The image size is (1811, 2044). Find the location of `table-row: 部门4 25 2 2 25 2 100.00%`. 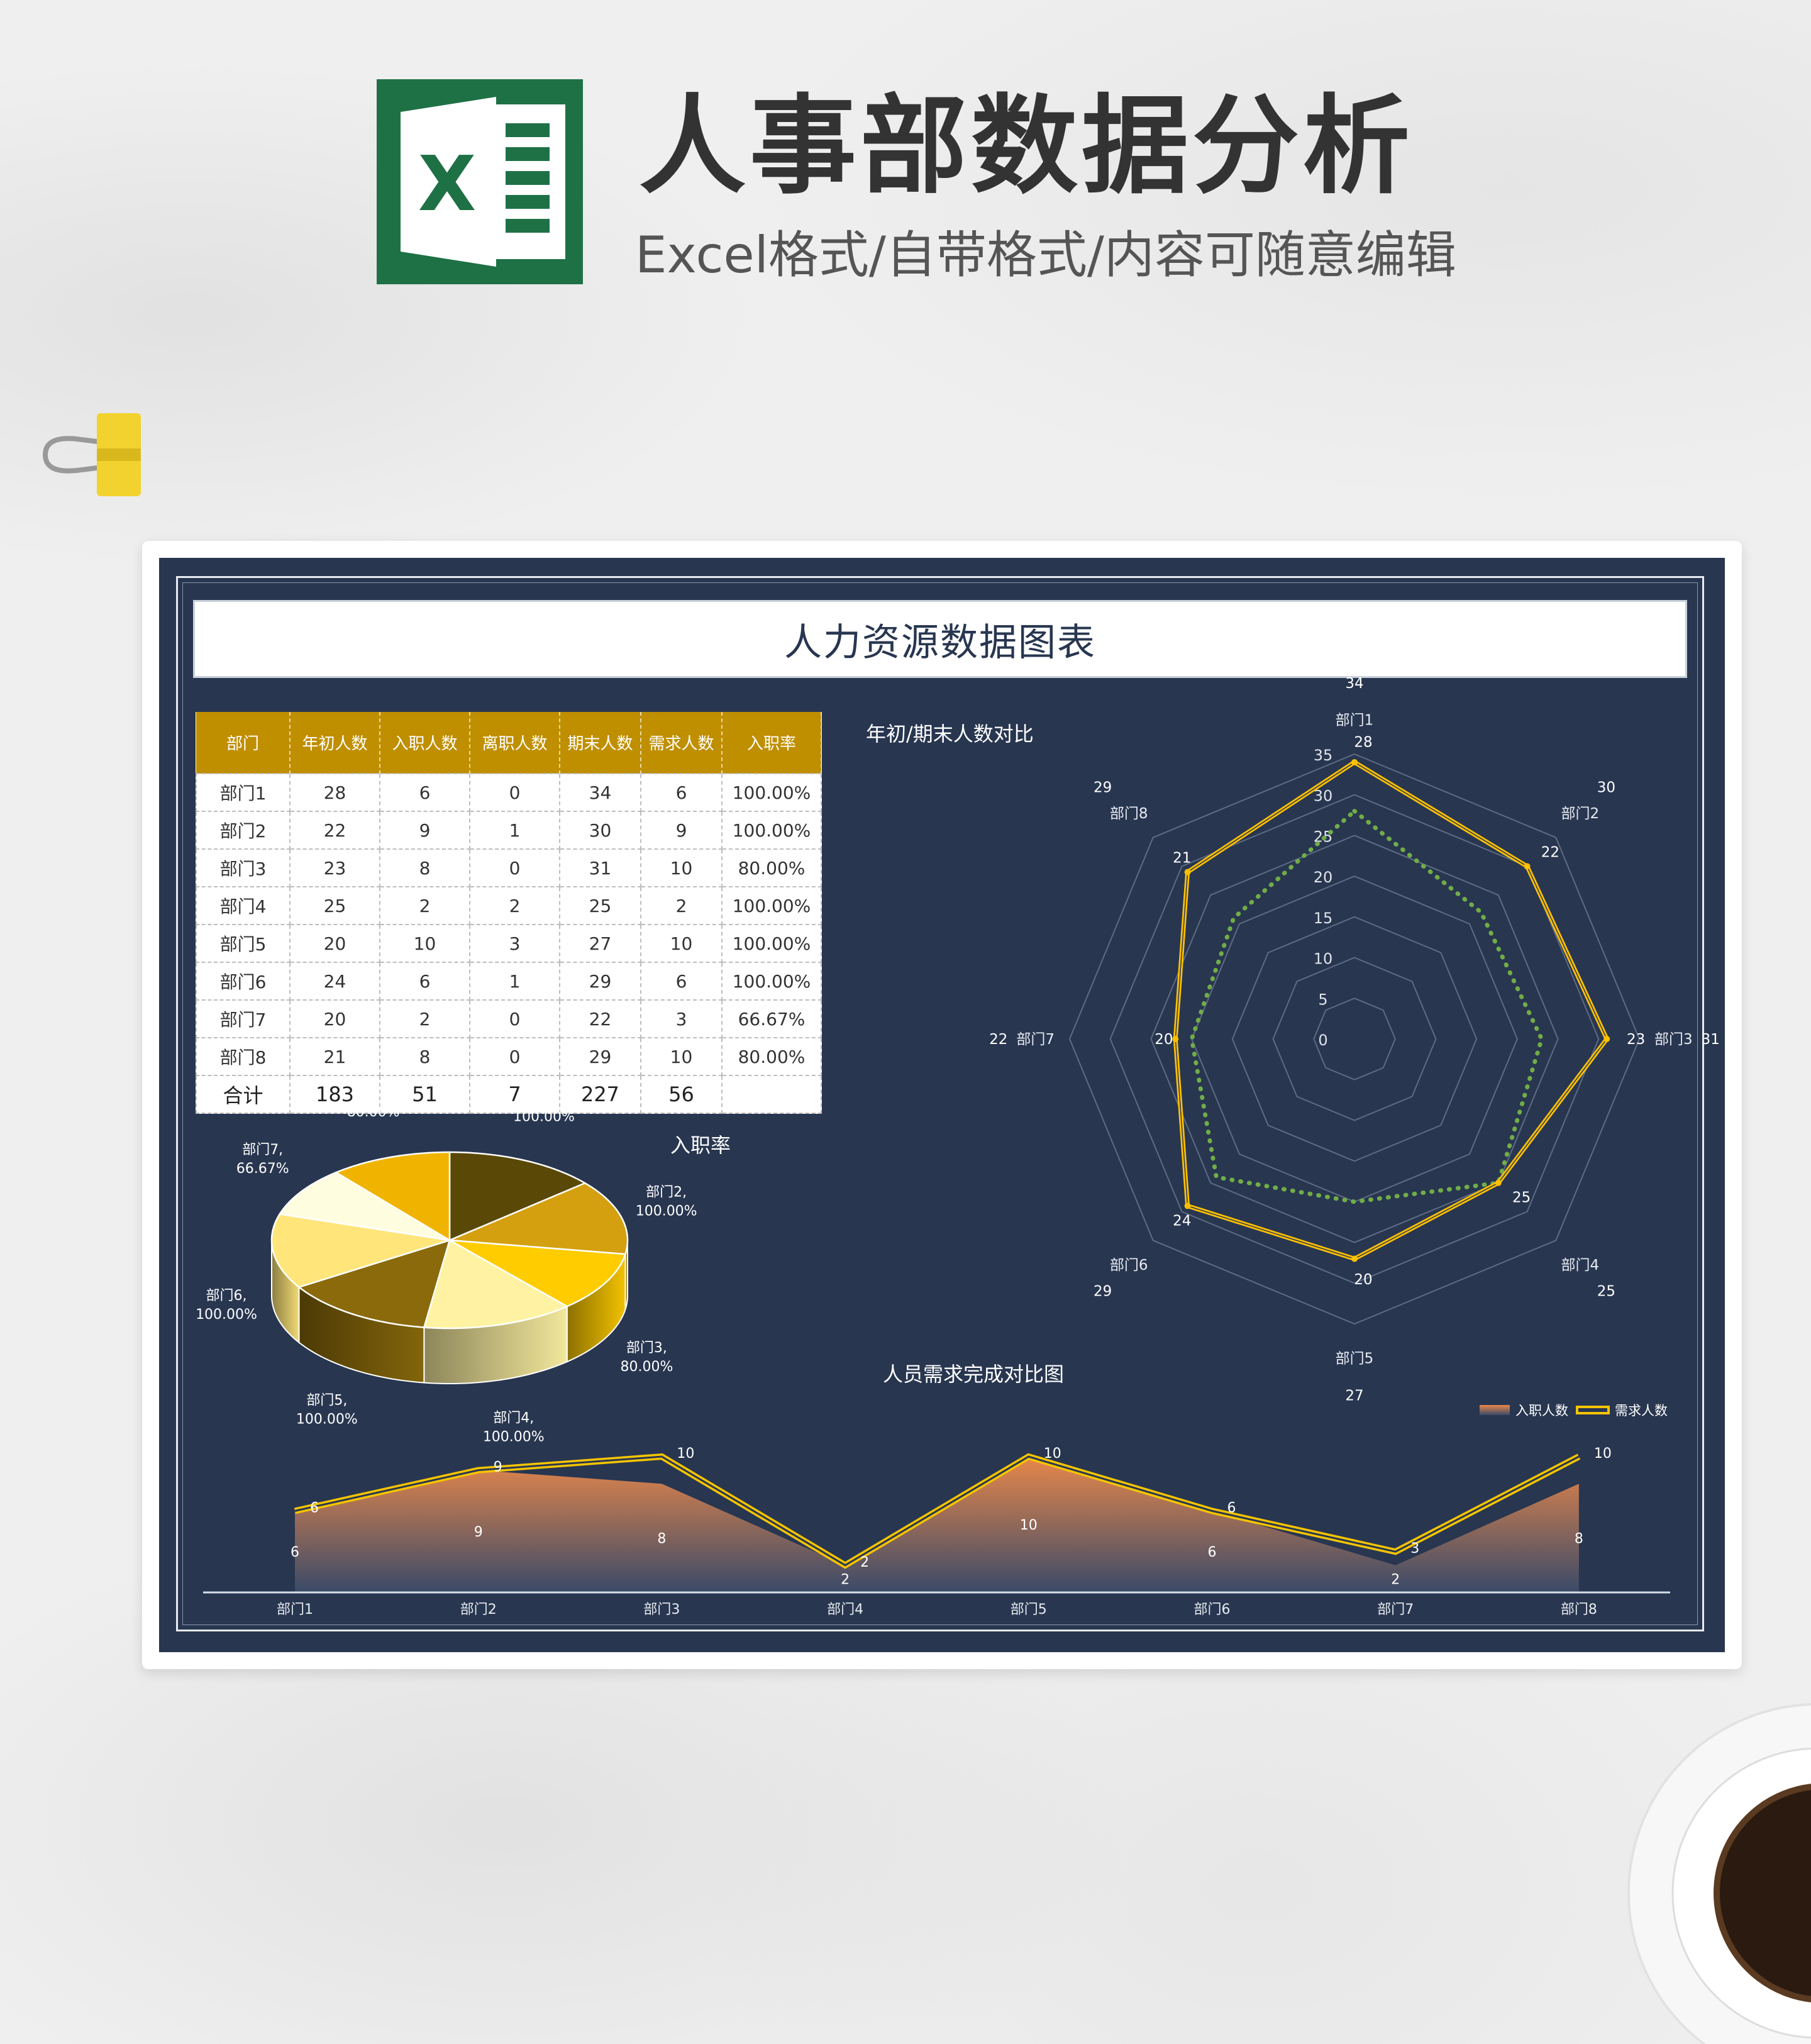

table-row: 部门4 25 2 2 25 2 100.00% is located at coordinates (509, 905).